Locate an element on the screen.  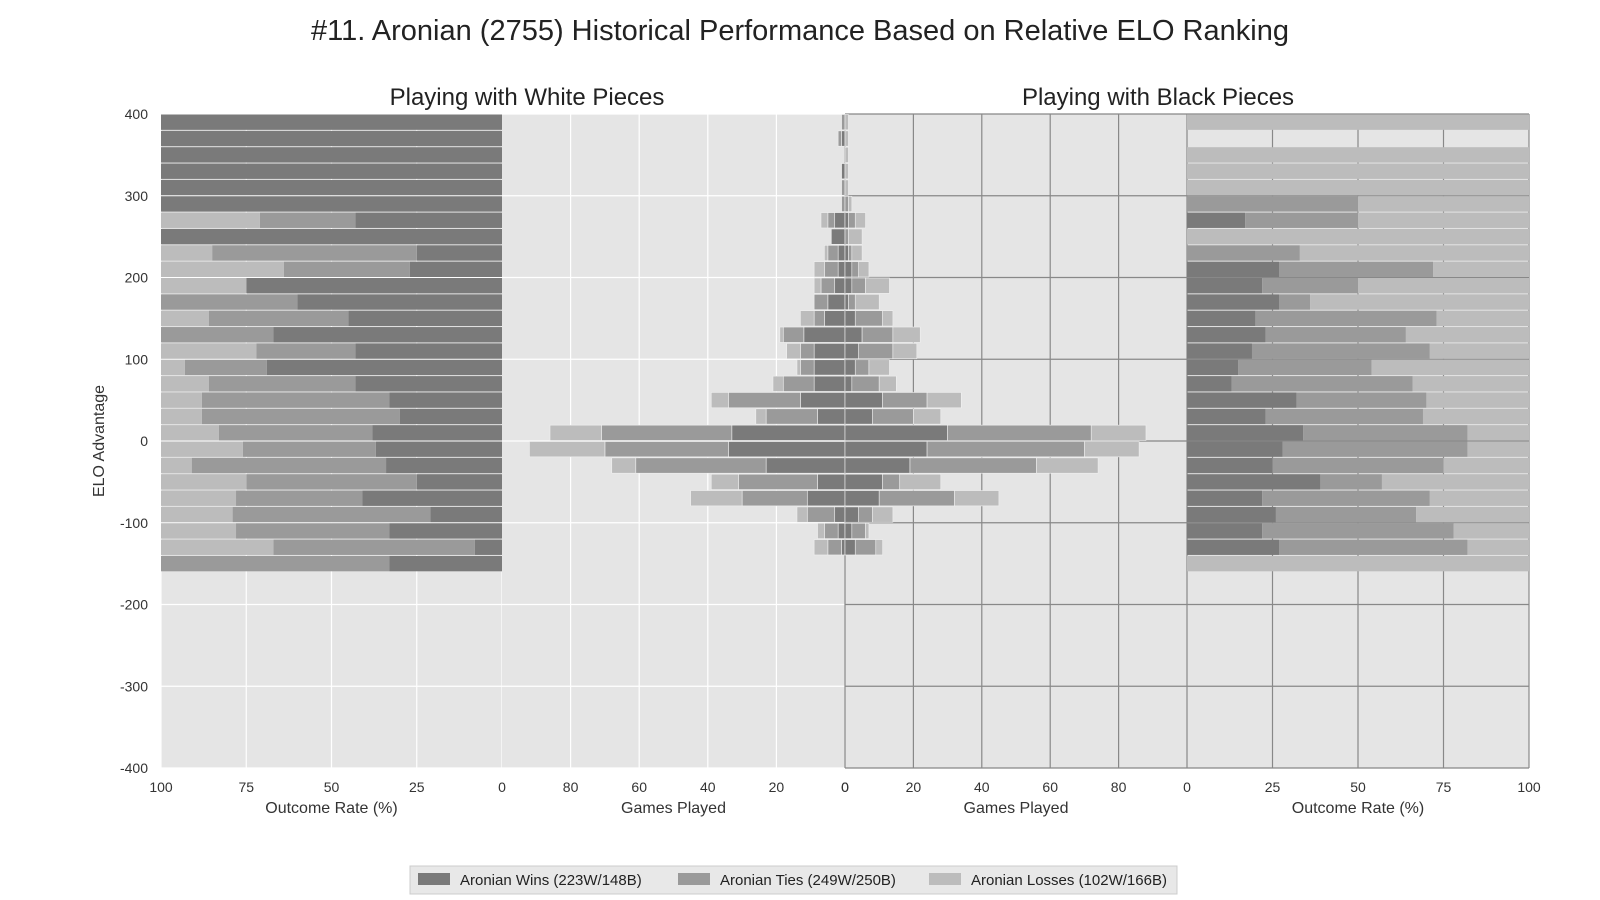
x-tick-label: 80 is located at coordinates (1119, 787).